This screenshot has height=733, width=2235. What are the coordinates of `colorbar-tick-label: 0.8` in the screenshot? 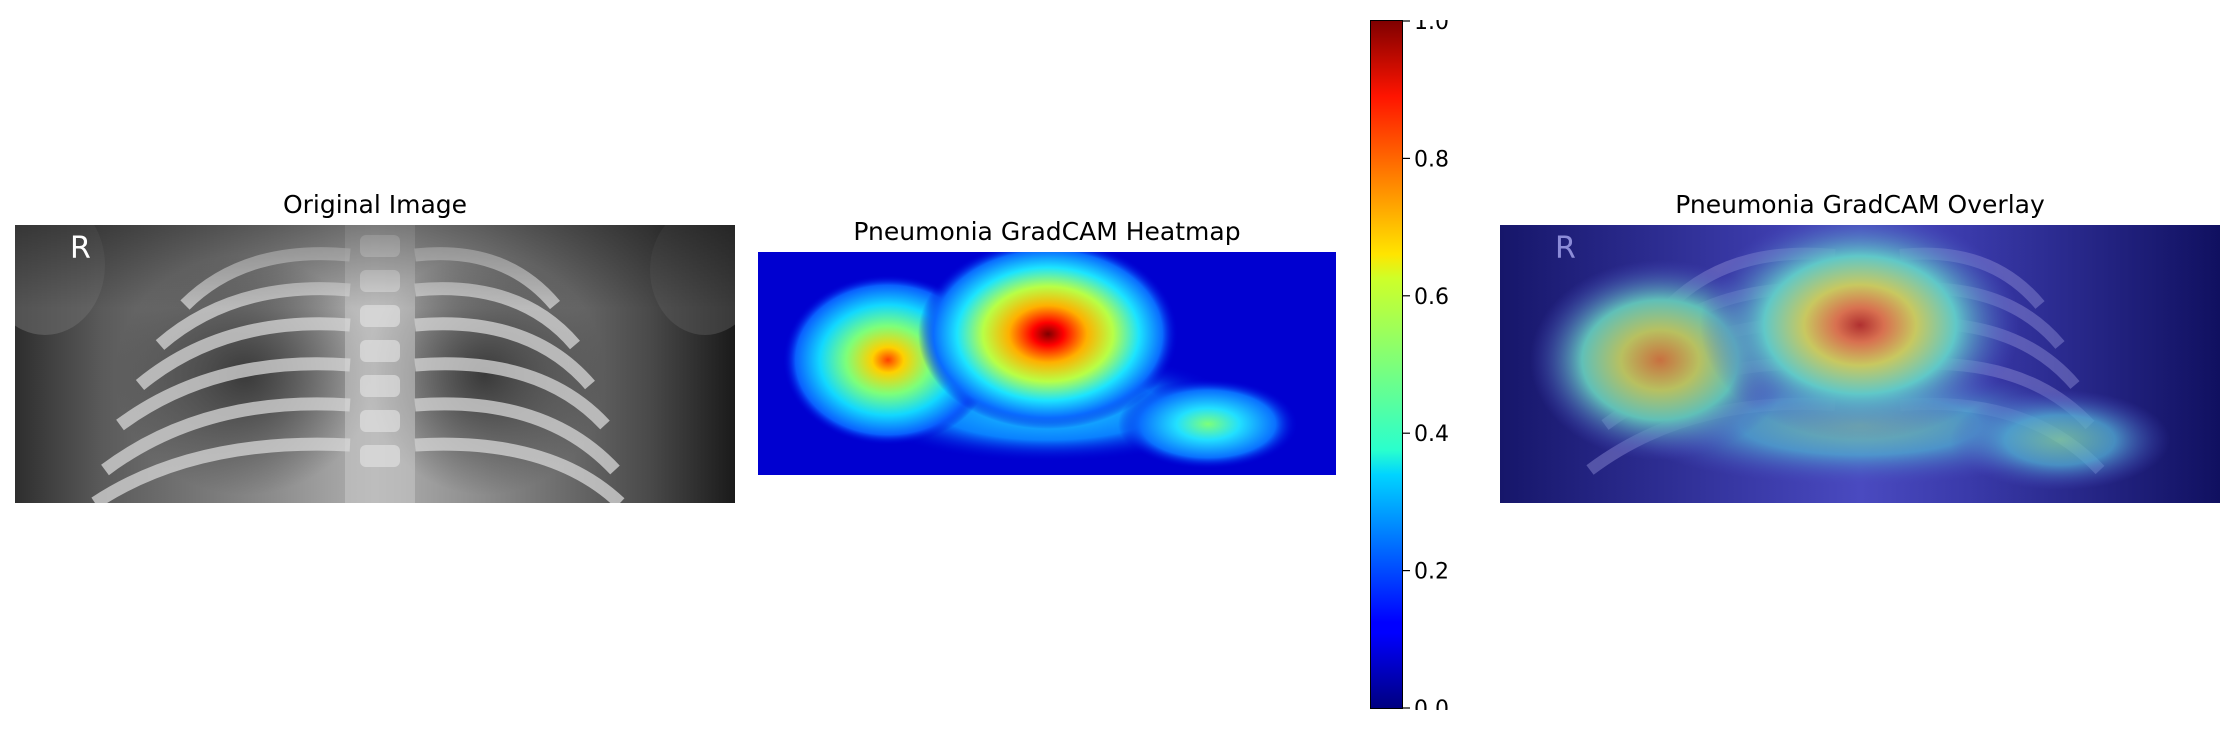 It's located at (1431, 159).